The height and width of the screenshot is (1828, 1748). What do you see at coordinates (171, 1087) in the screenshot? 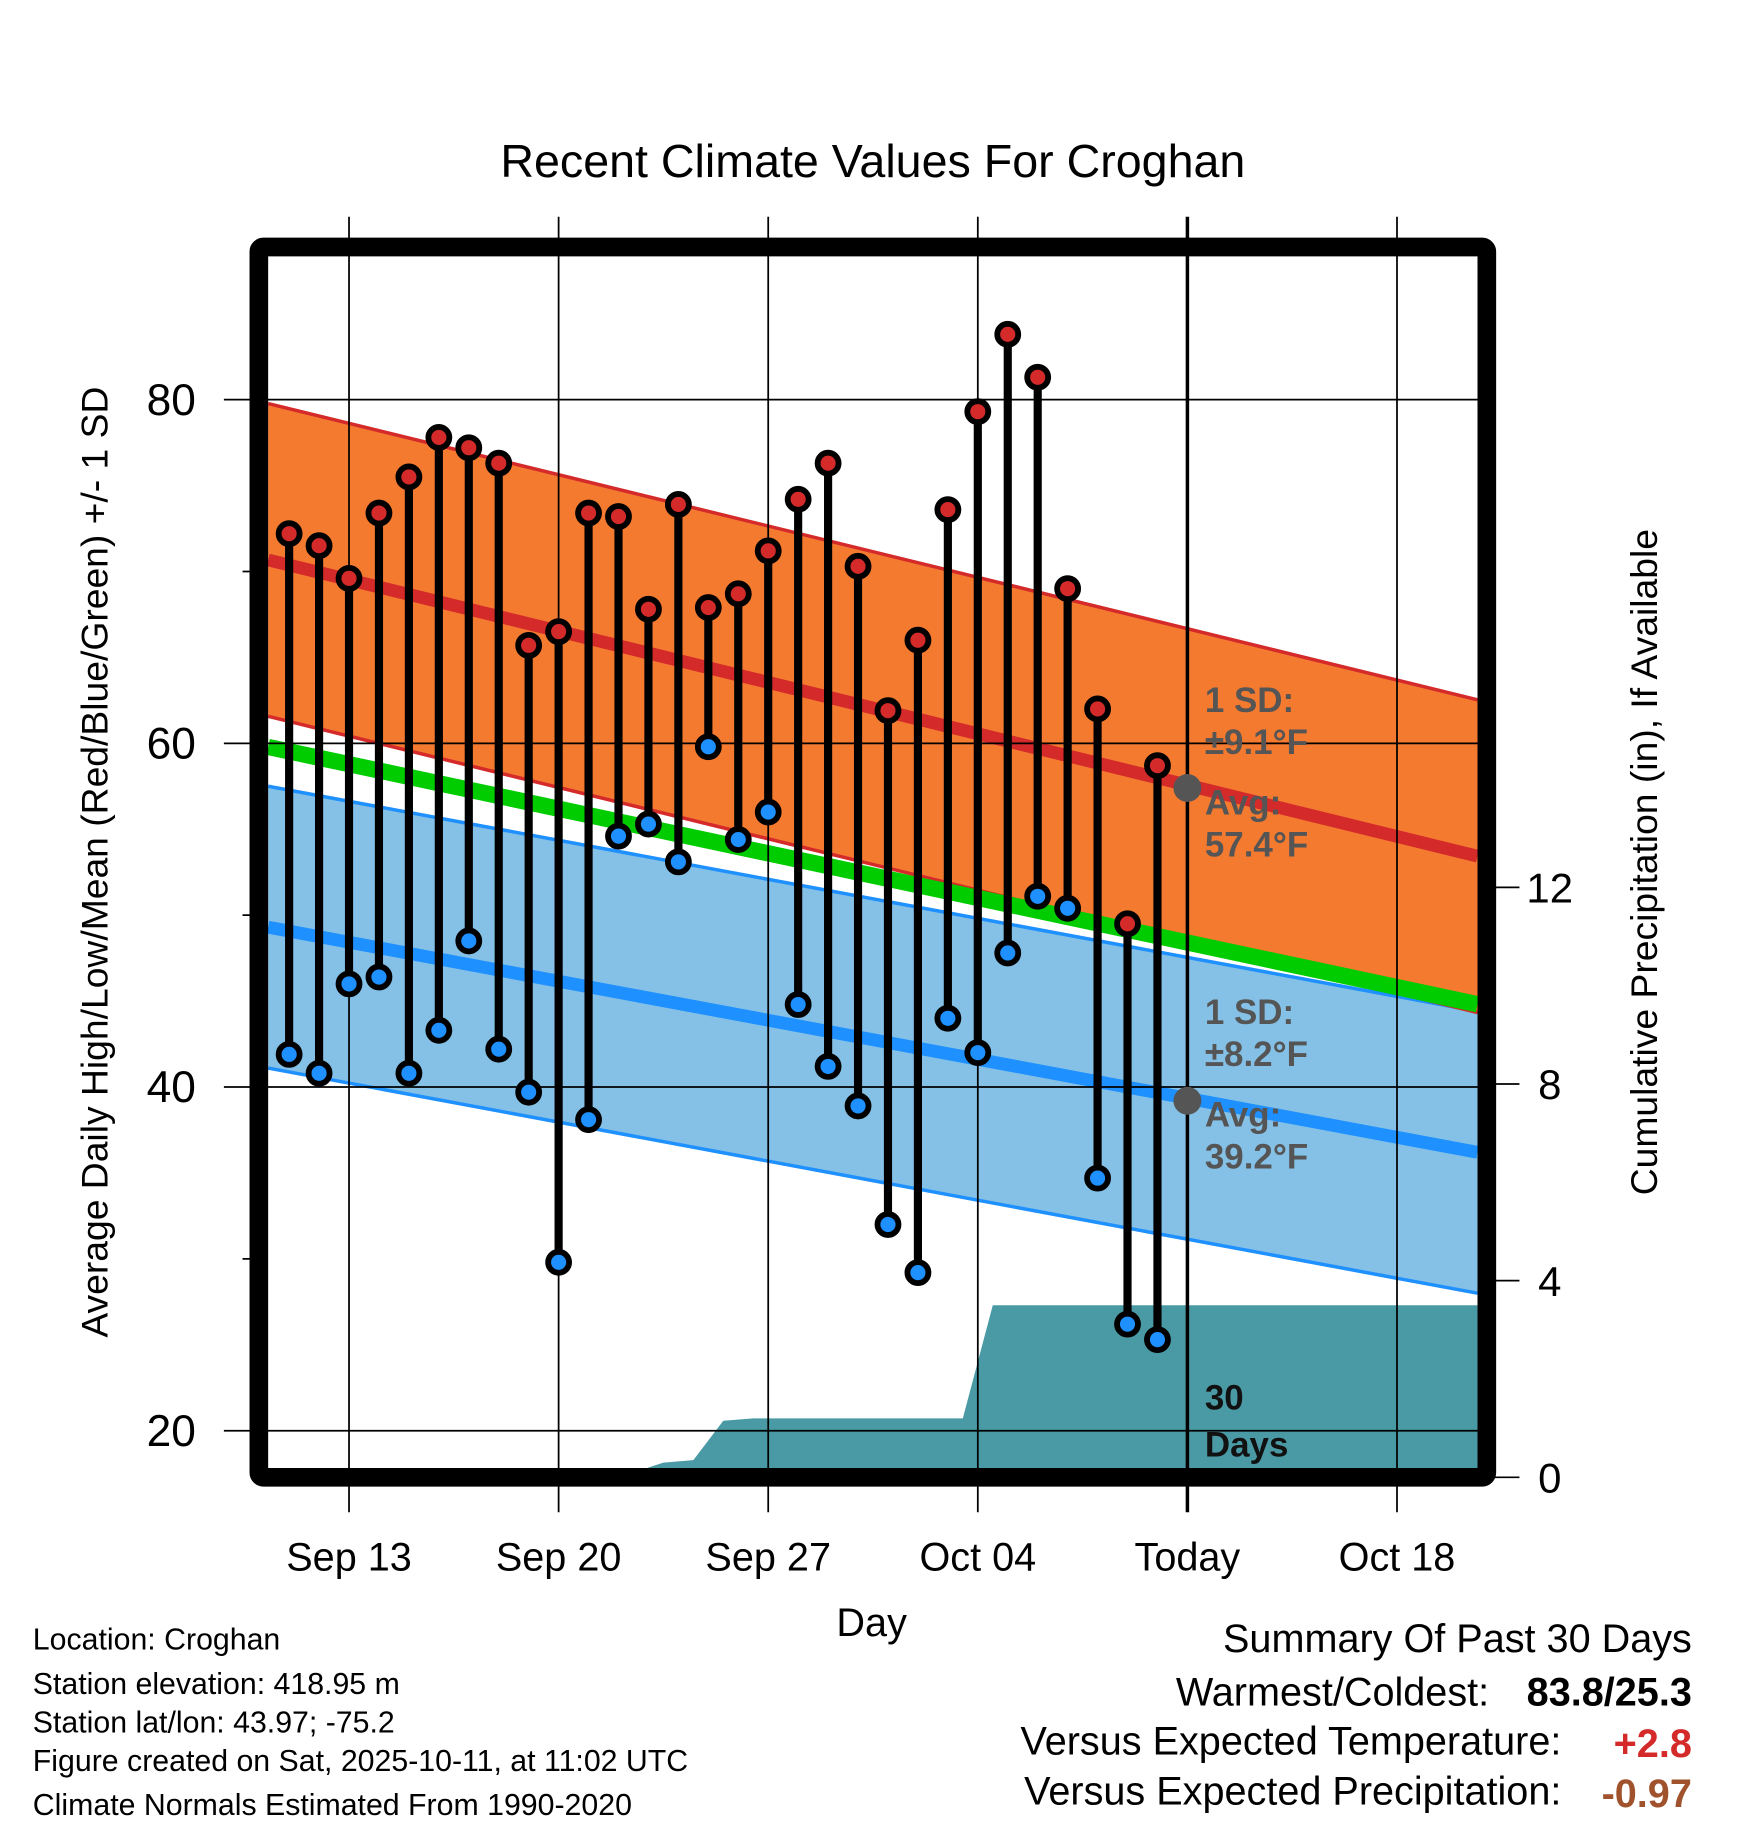
I see `y-tick-label: 40` at bounding box center [171, 1087].